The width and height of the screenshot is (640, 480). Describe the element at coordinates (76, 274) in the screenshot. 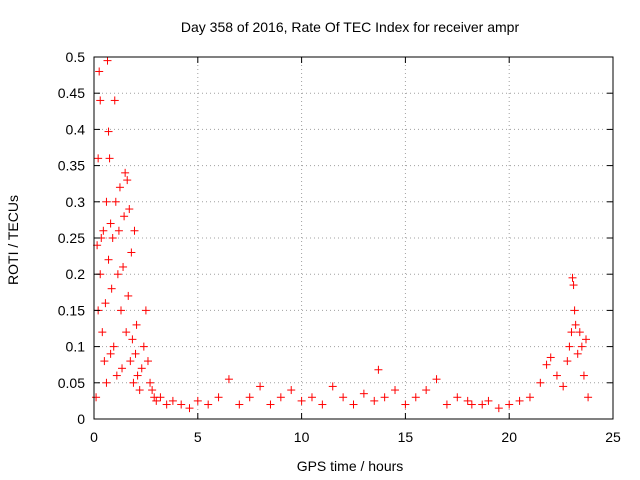

I see `y-tick-label: 0.2` at that location.